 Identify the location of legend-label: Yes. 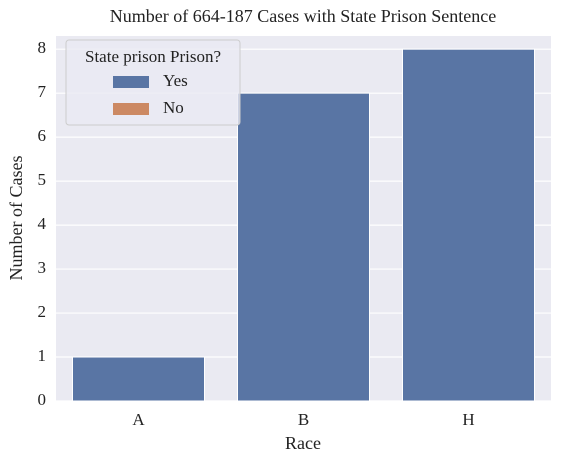
(175, 80).